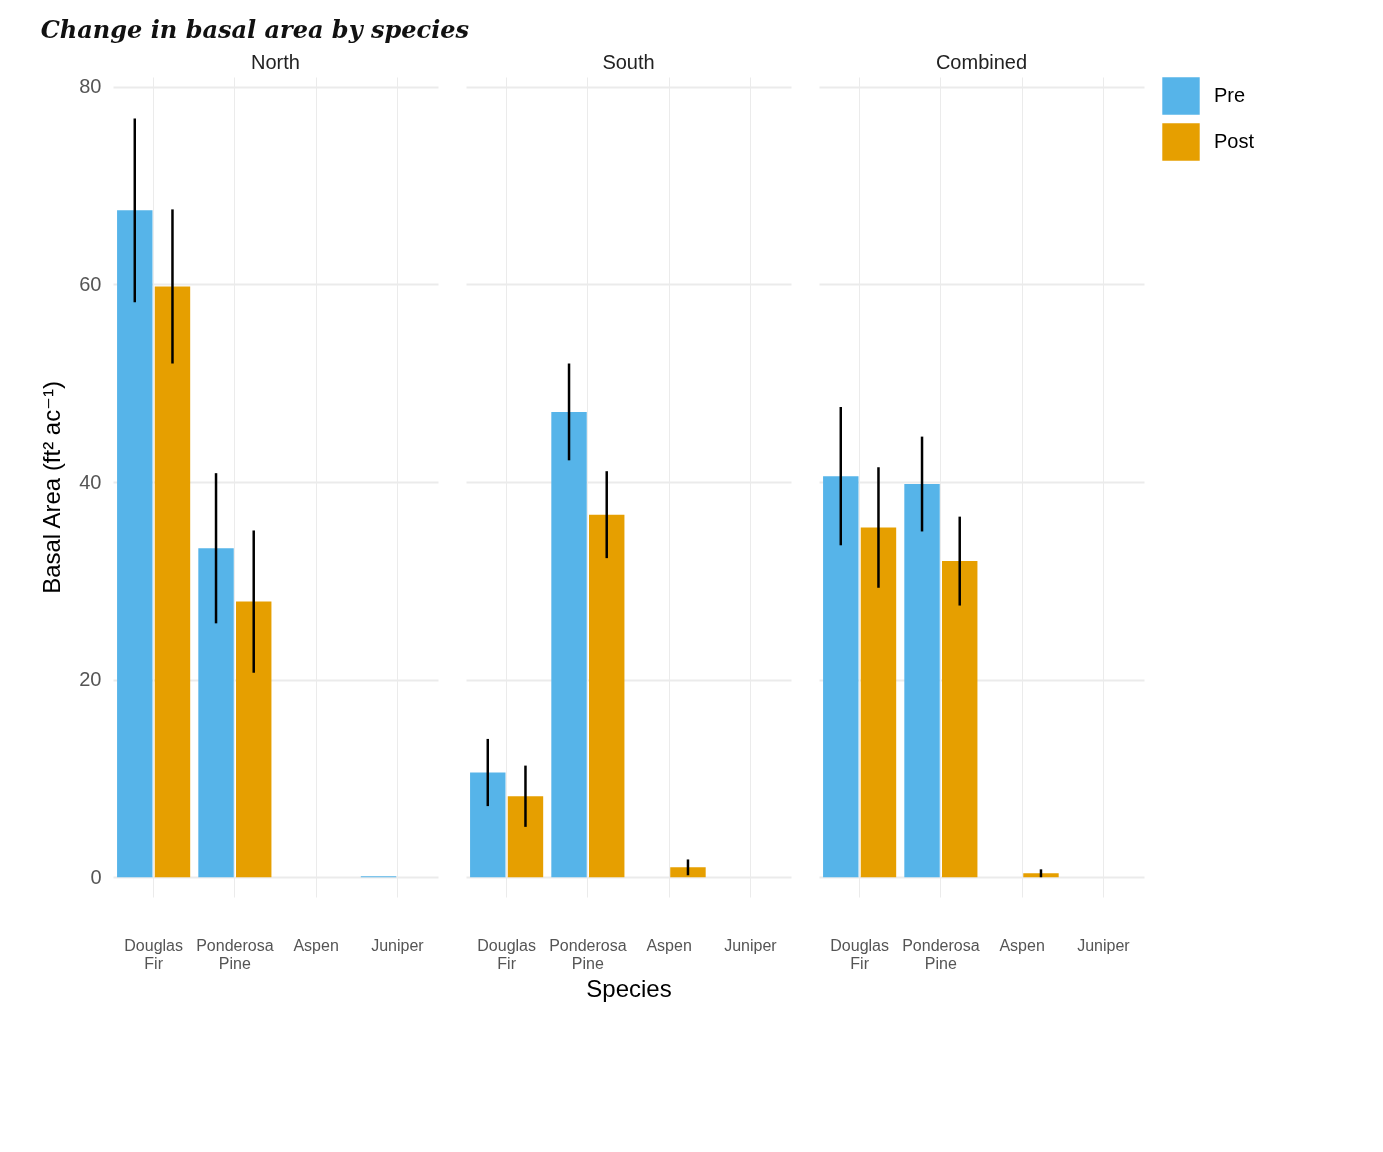 This screenshot has height=1152, width=1383. Describe the element at coordinates (52, 487) in the screenshot. I see `y-axis-title: Basal Area (ft² ac⁻¹)` at that location.